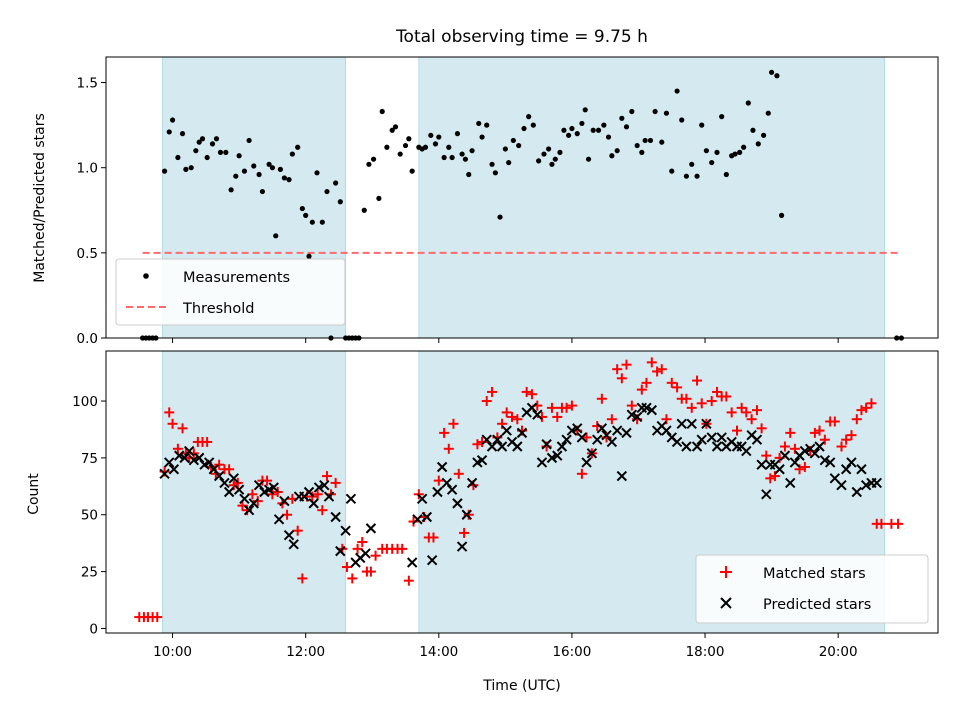 This screenshot has height=720, width=960. What do you see at coordinates (438, 652) in the screenshot?
I see `xtick-label: 14:00` at bounding box center [438, 652].